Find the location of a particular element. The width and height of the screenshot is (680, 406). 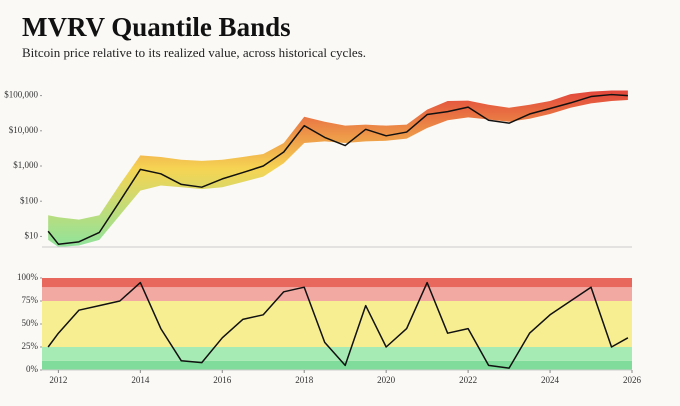

y-tick-label: $1,000 is located at coordinates (25, 165).